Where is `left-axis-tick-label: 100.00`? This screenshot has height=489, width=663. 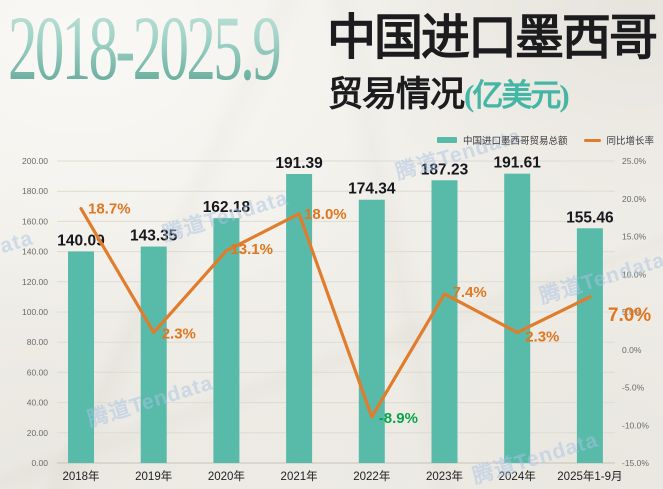 left-axis-tick-label: 100.00 is located at coordinates (35, 312).